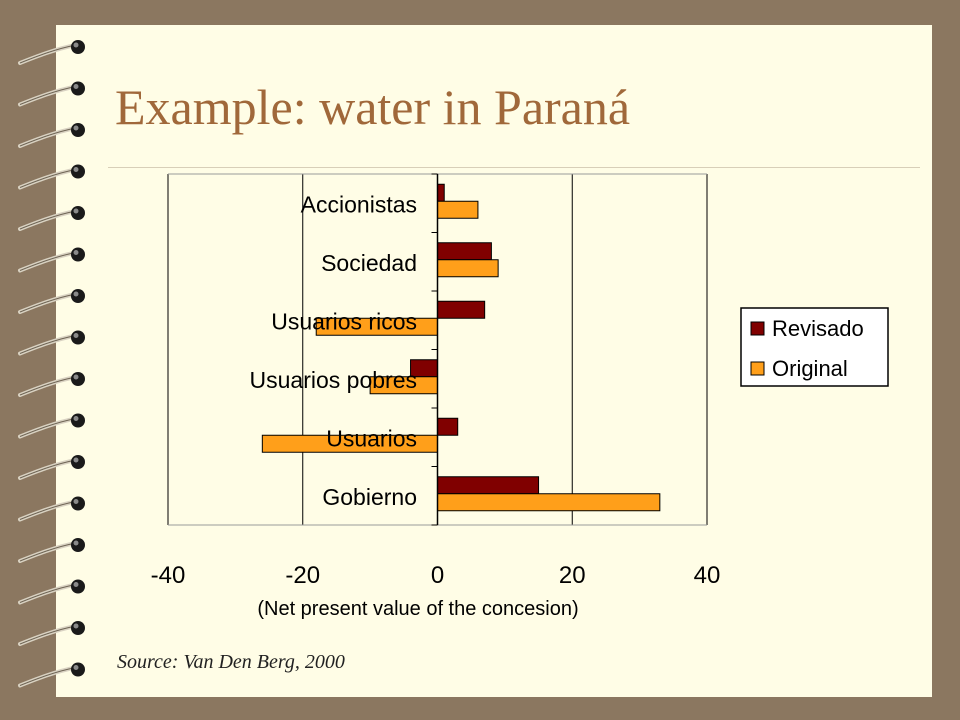  I want to click on category-label: Gobierno, so click(369, 497).